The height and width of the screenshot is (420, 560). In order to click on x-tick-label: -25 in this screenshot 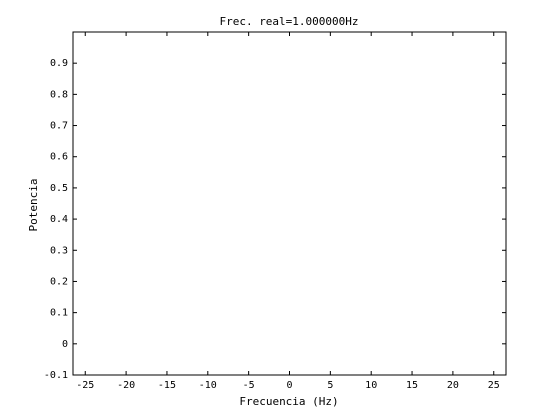, I will do `click(85, 385)`.